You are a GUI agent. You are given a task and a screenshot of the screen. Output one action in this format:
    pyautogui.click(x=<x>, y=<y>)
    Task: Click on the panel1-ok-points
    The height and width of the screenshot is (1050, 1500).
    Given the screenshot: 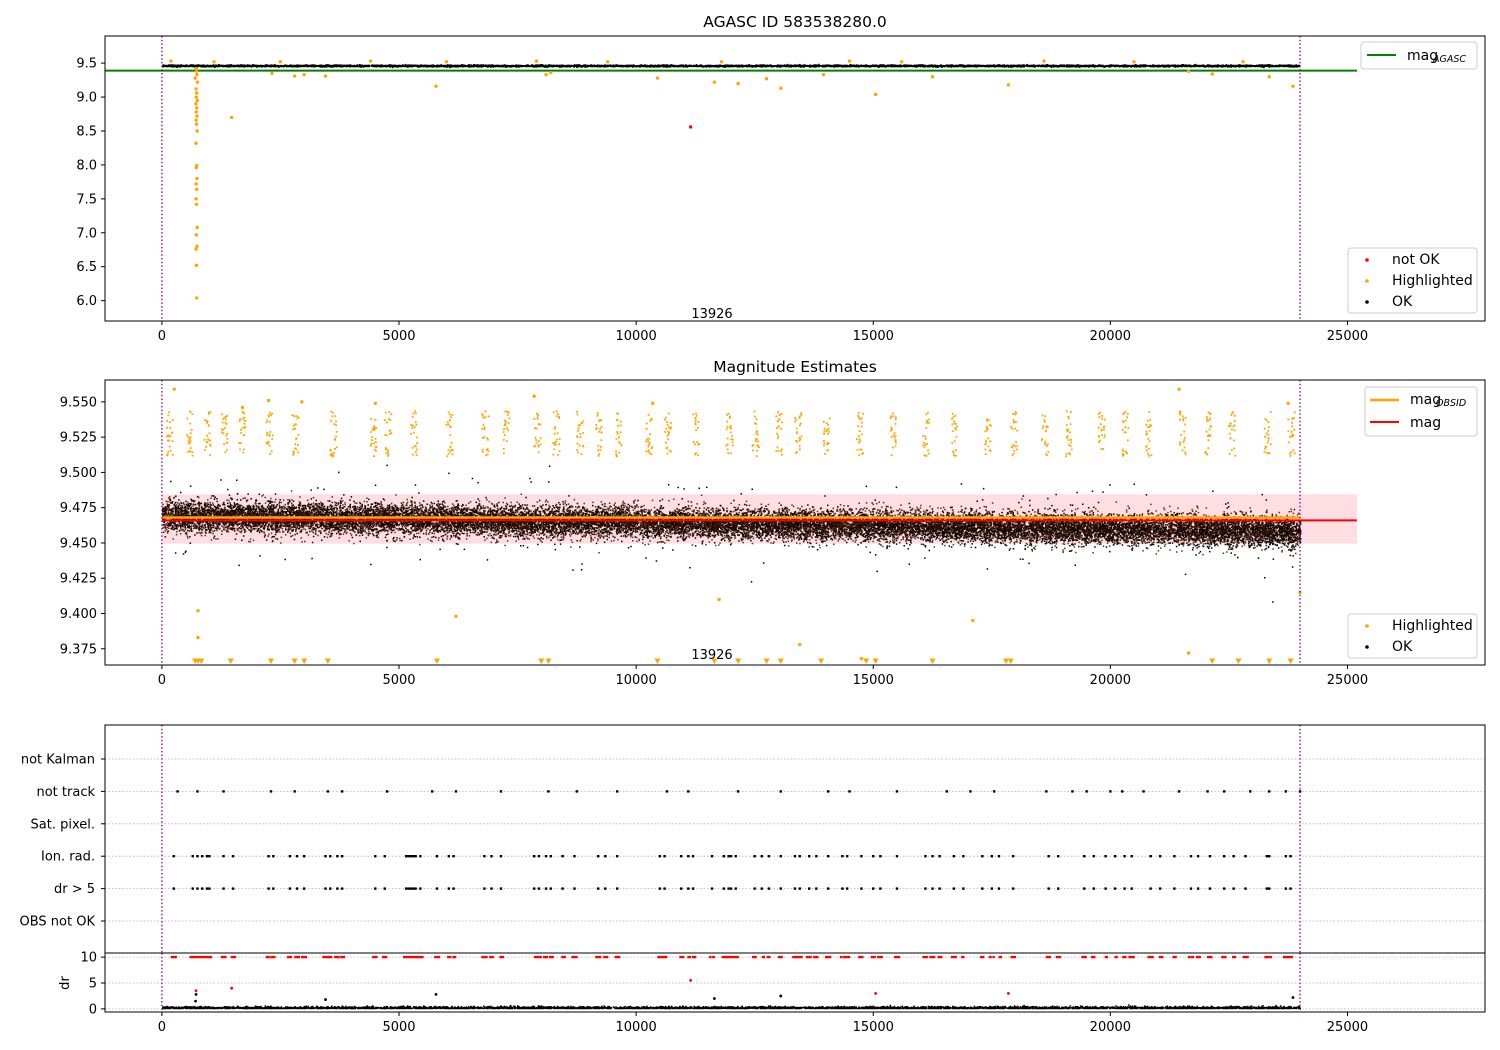 What is the action you would take?
    pyautogui.click(x=731, y=66)
    